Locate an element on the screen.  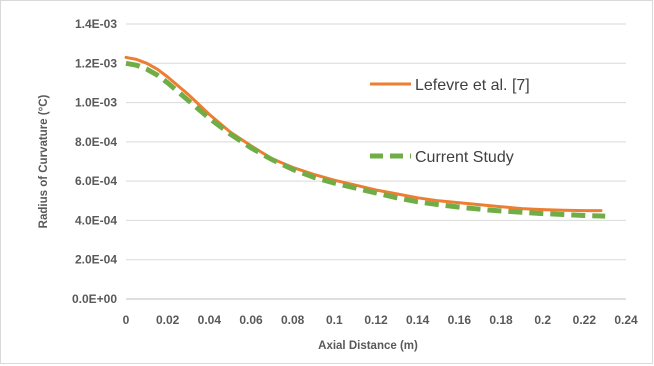
x-tick-label: 0.16 is located at coordinates (460, 320).